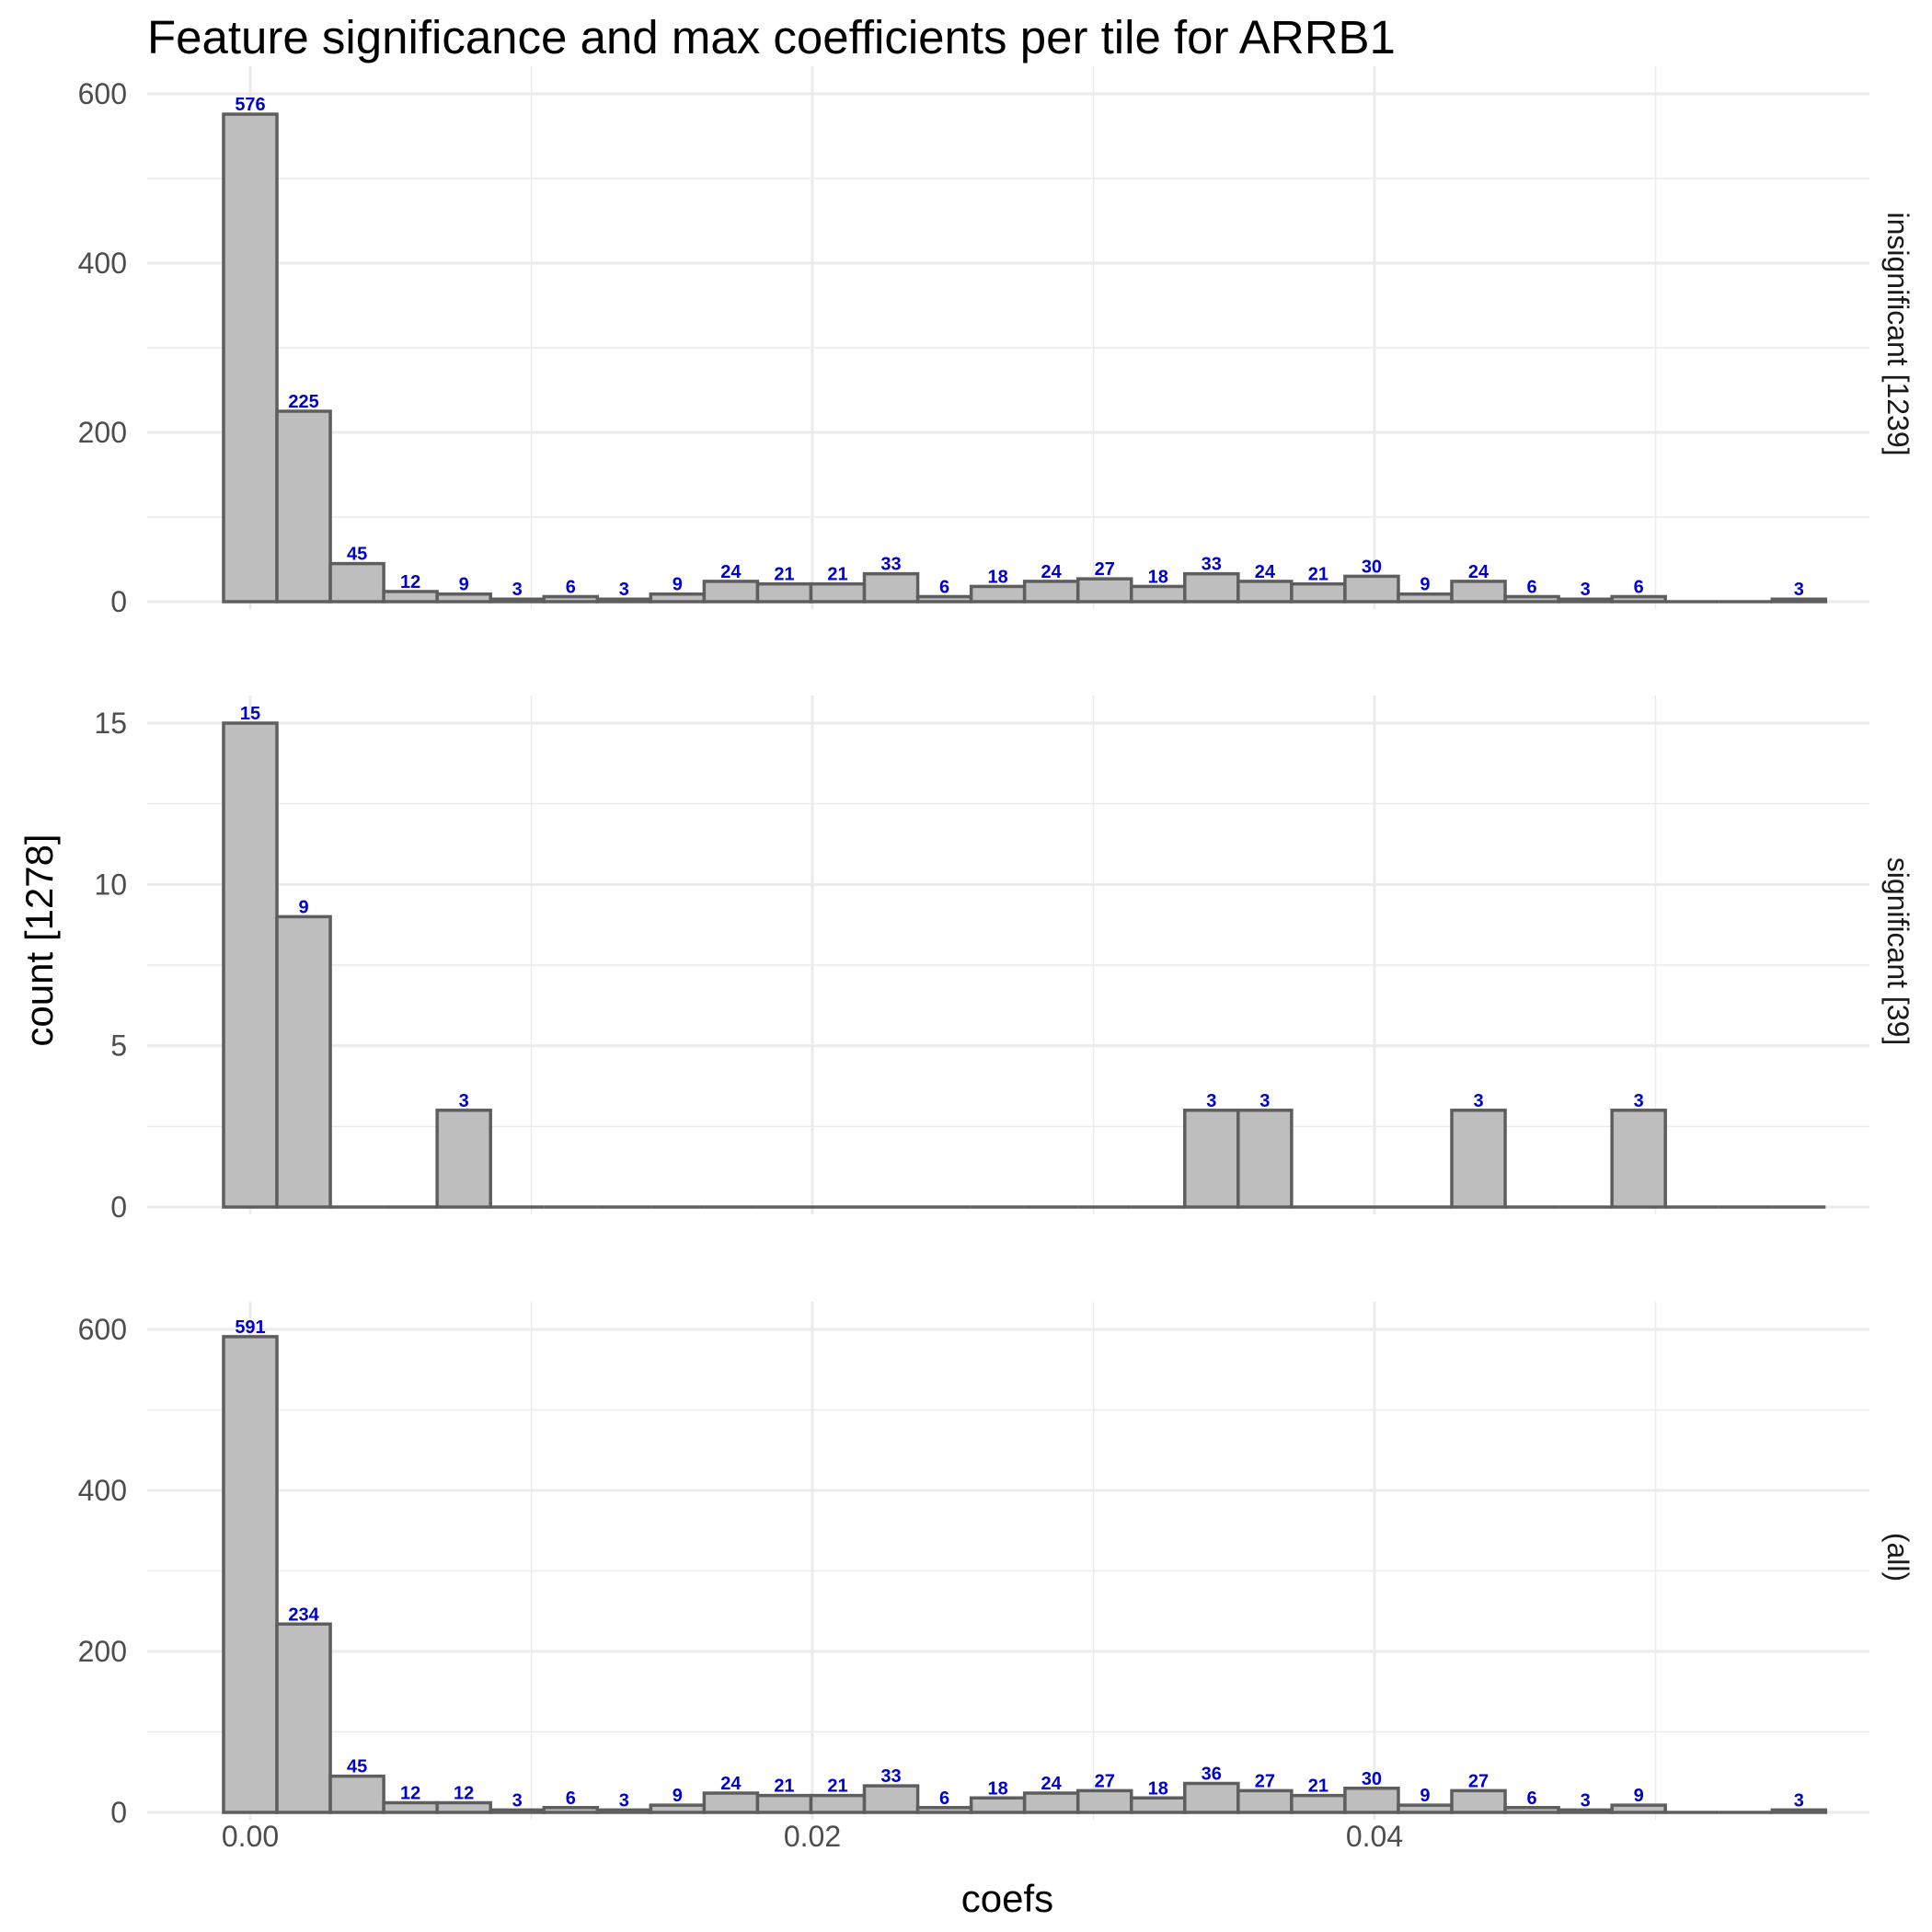 This screenshot has height=1932, width=1932. What do you see at coordinates (118, 1046) in the screenshot?
I see `y-tick-label: 5` at bounding box center [118, 1046].